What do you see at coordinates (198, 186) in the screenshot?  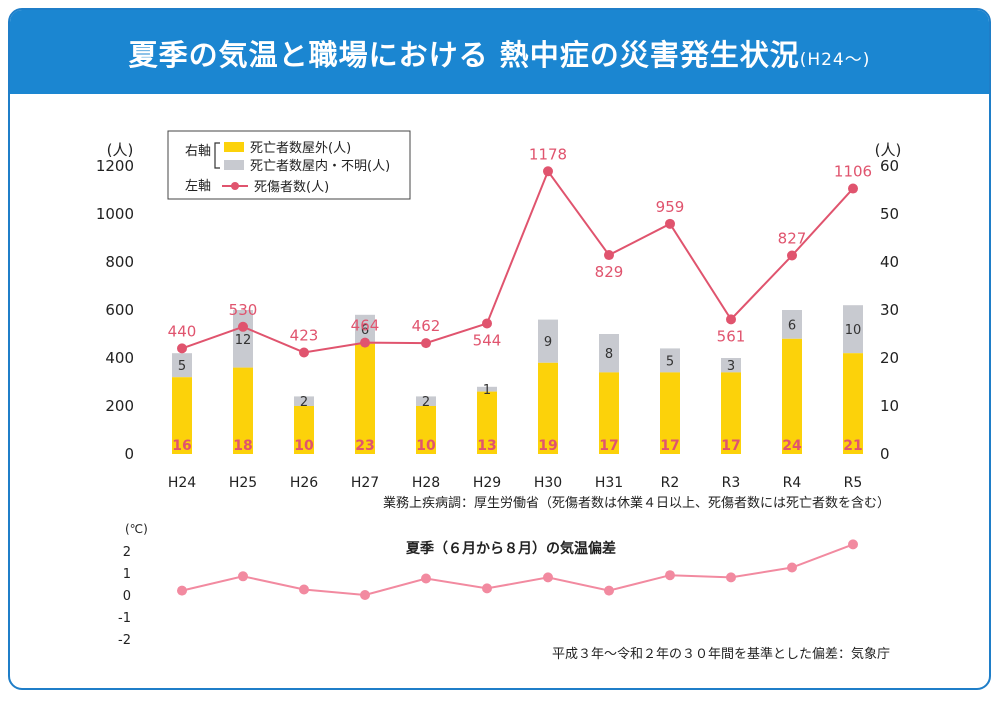 I see `legend-left-axis-label: 左軸` at bounding box center [198, 186].